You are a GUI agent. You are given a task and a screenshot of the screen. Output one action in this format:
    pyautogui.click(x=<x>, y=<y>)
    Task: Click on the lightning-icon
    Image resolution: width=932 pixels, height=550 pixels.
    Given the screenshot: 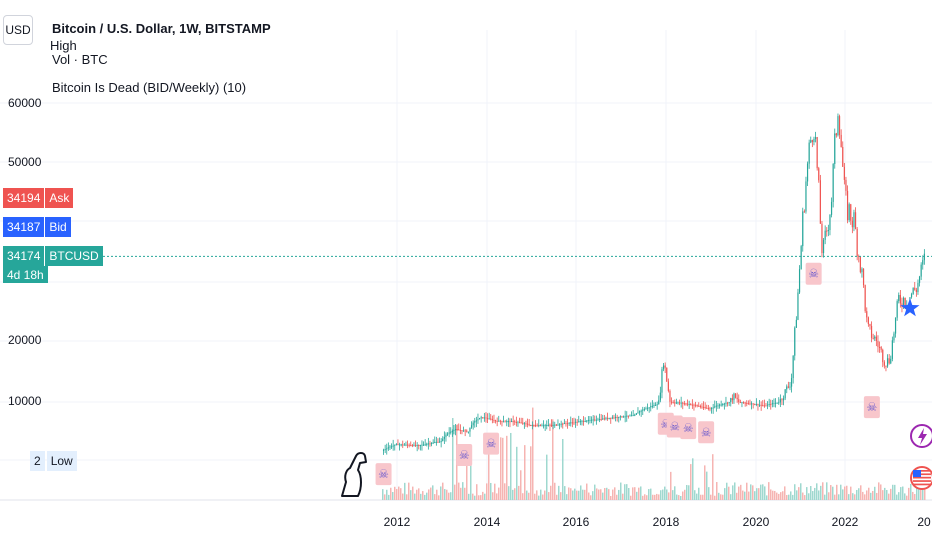 What is the action you would take?
    pyautogui.click(x=921, y=436)
    